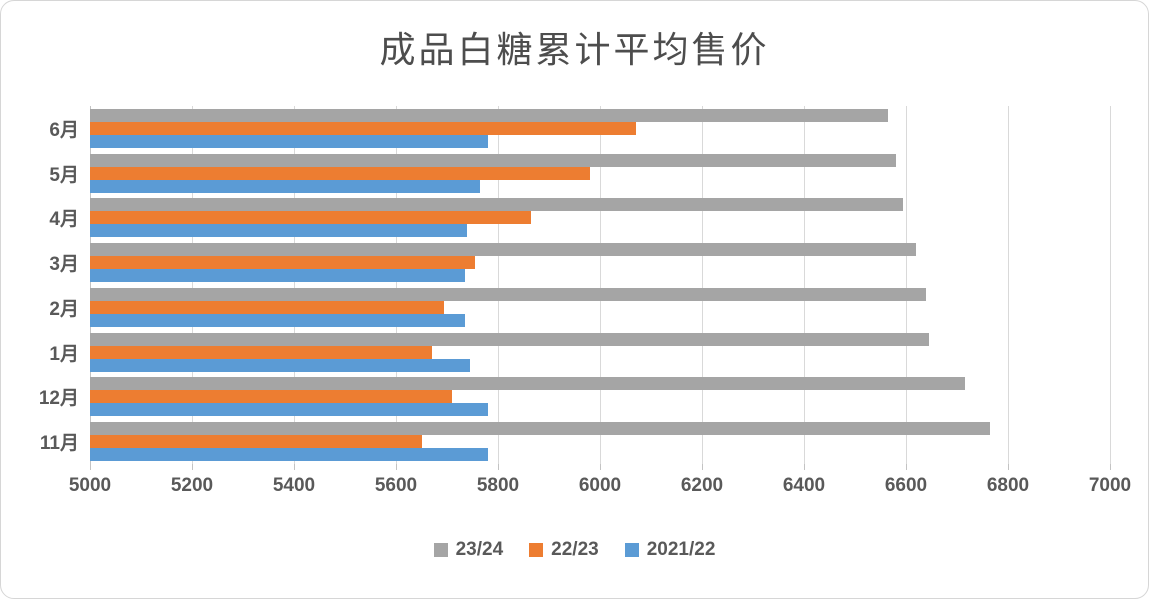 Image resolution: width=1149 pixels, height=599 pixels. I want to click on y-axis-category-label: 12月, so click(58, 399).